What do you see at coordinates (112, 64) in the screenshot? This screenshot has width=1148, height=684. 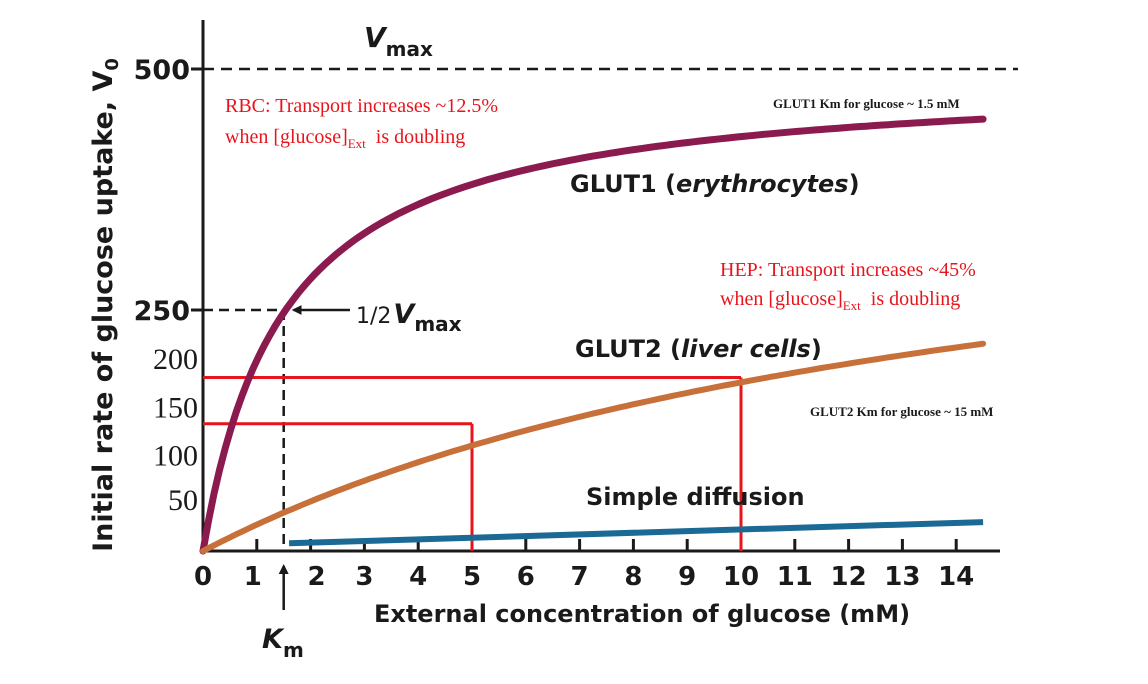 I see `y-axis-title-subscript: 0` at bounding box center [112, 64].